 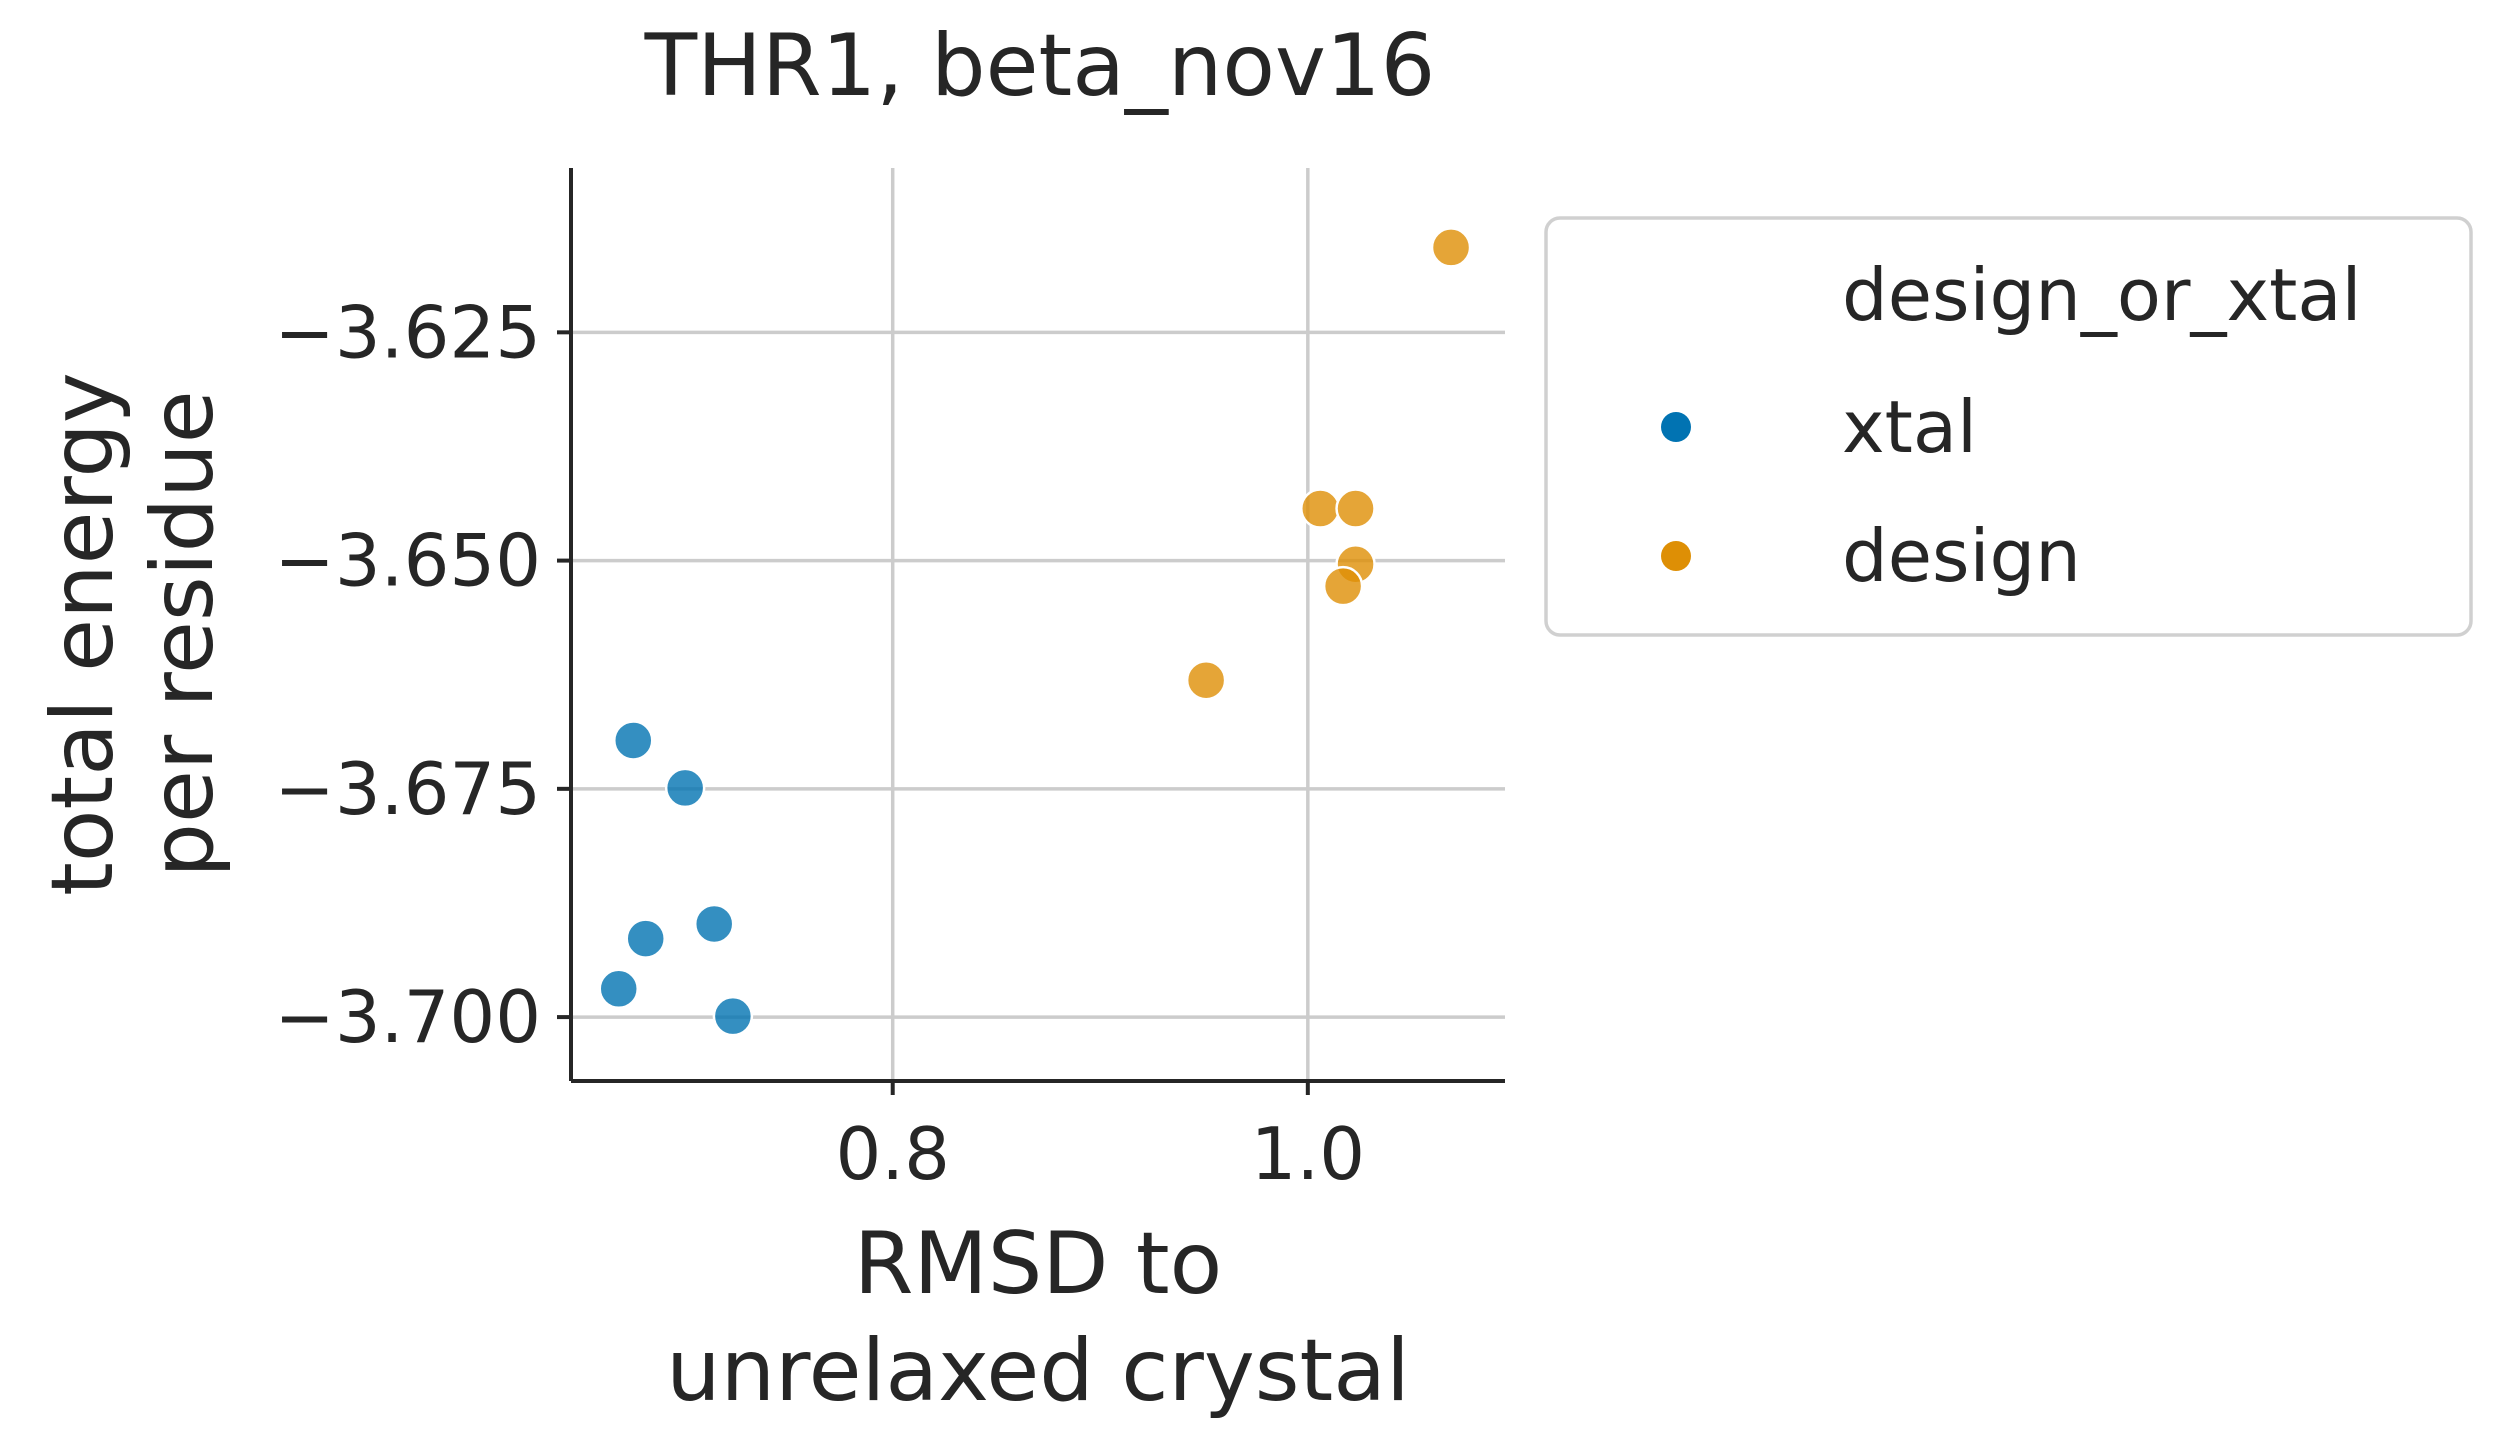 I want to click on y-tick-label-0: −3.625, so click(x=408, y=332).